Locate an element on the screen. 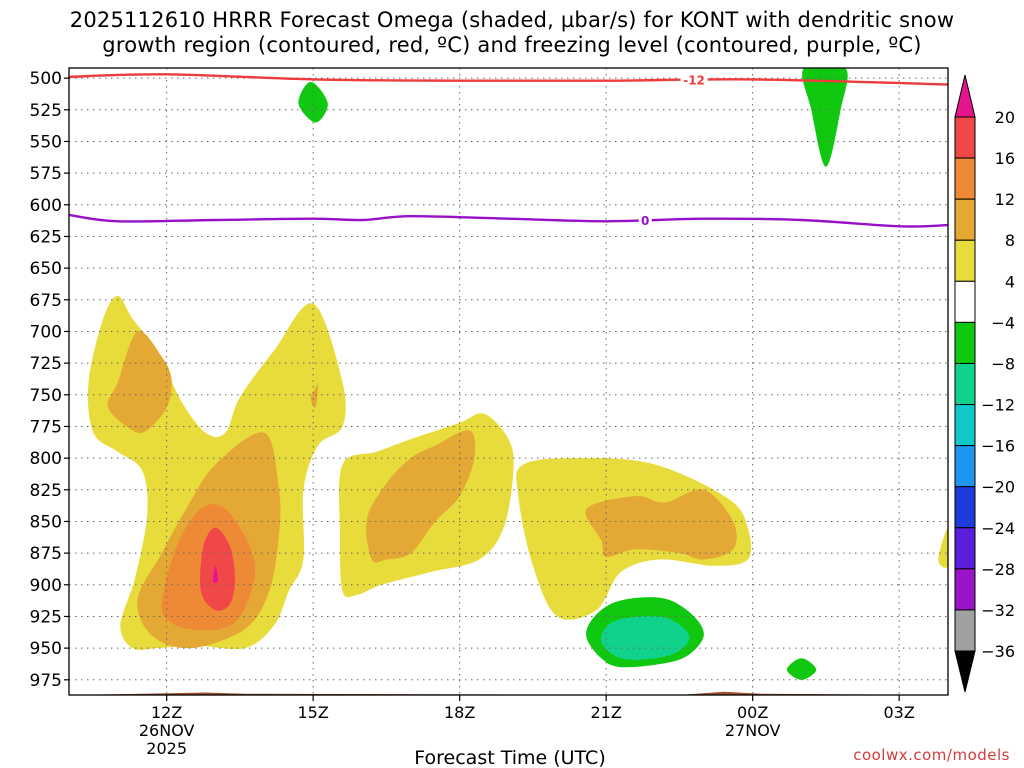 The height and width of the screenshot is (768, 1024). y-tick-label-550: 550 is located at coordinates (46, 142).